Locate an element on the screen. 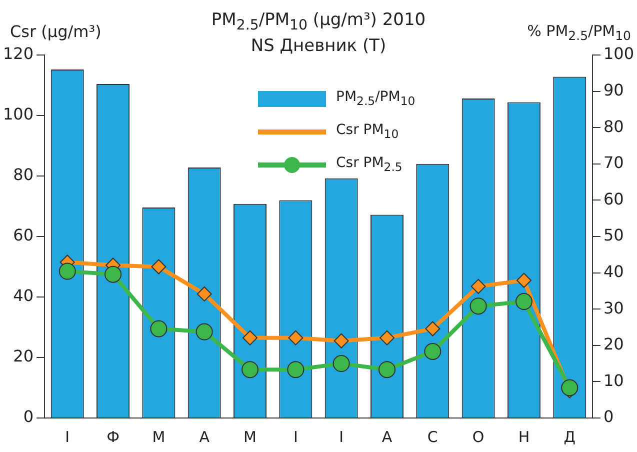 This screenshot has width=637, height=452. y2-tick-label: 70 is located at coordinates (613, 162).